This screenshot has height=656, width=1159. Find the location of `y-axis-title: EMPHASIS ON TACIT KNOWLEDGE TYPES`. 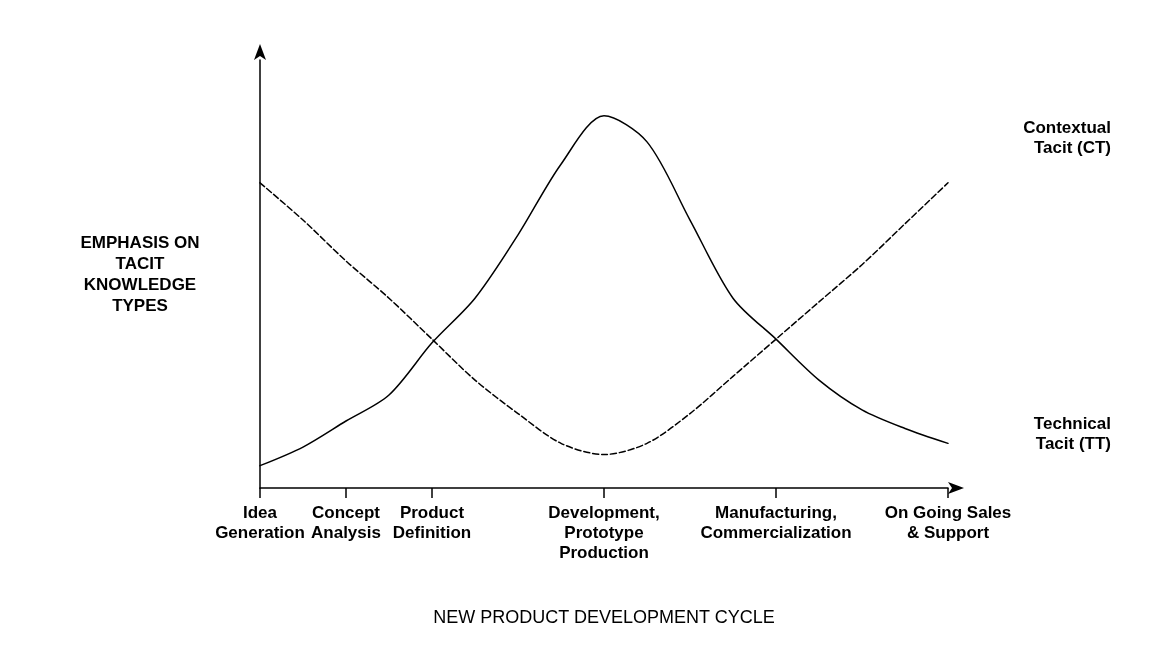

y-axis-title: EMPHASIS ON TACIT KNOWLEDGE TYPES is located at coordinates (140, 274).